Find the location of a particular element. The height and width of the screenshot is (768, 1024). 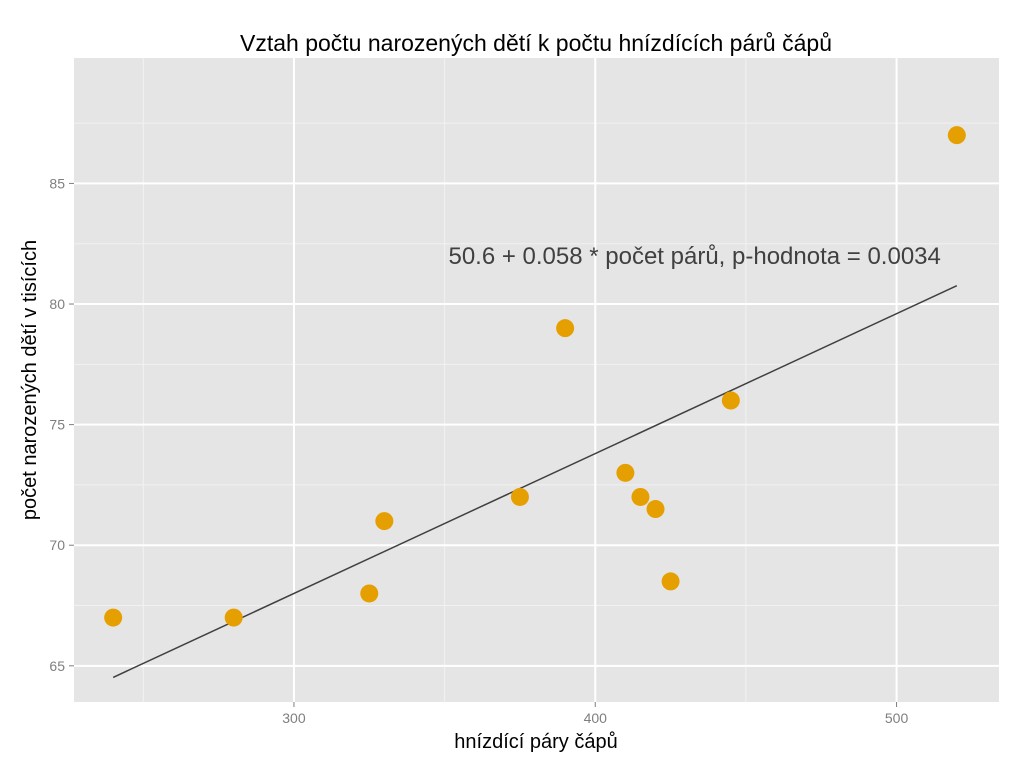

x-tick-label: 400 is located at coordinates (596, 718).